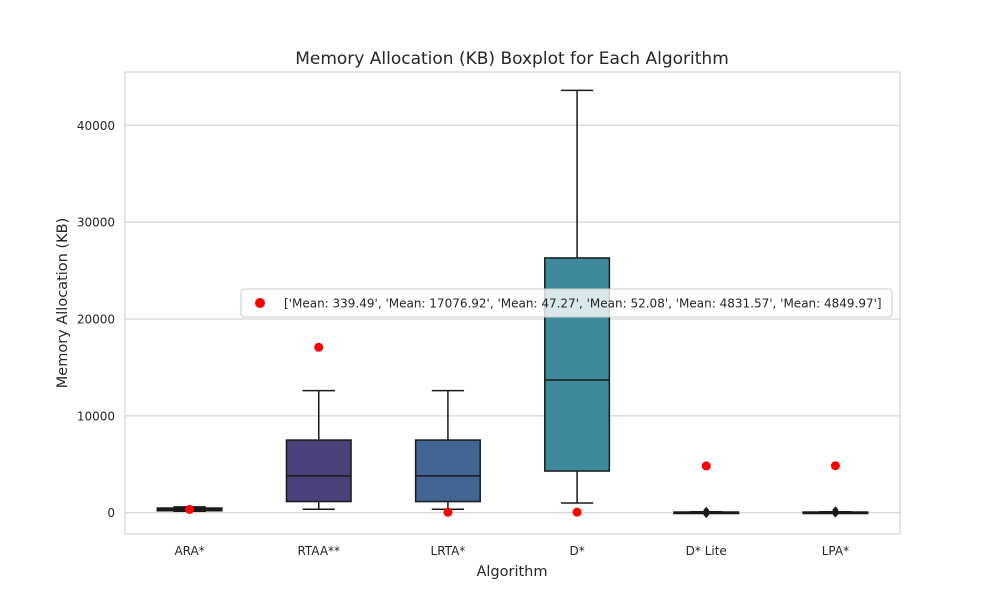 This screenshot has height=604, width=1000. I want to click on box-rtaa-, so click(318, 450).